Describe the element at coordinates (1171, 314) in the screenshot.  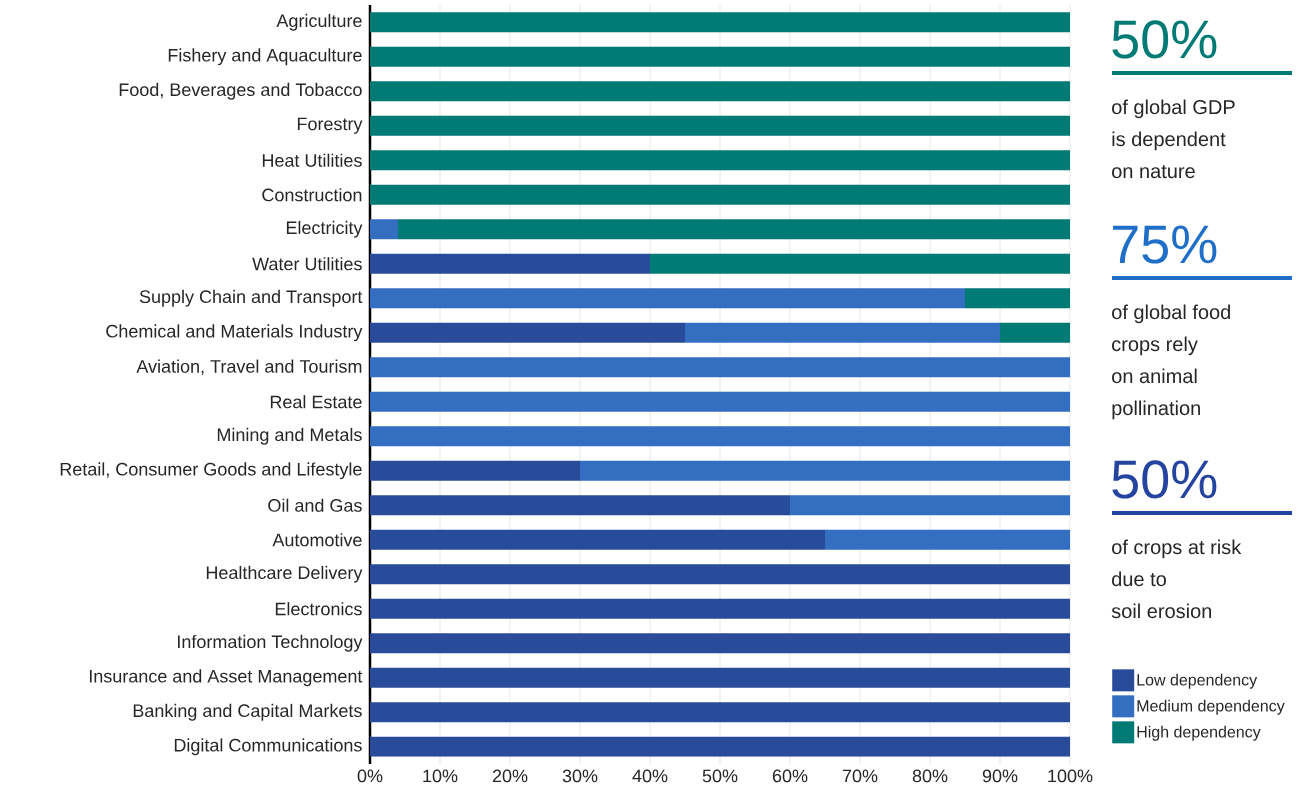
I see `text: of global food` at that location.